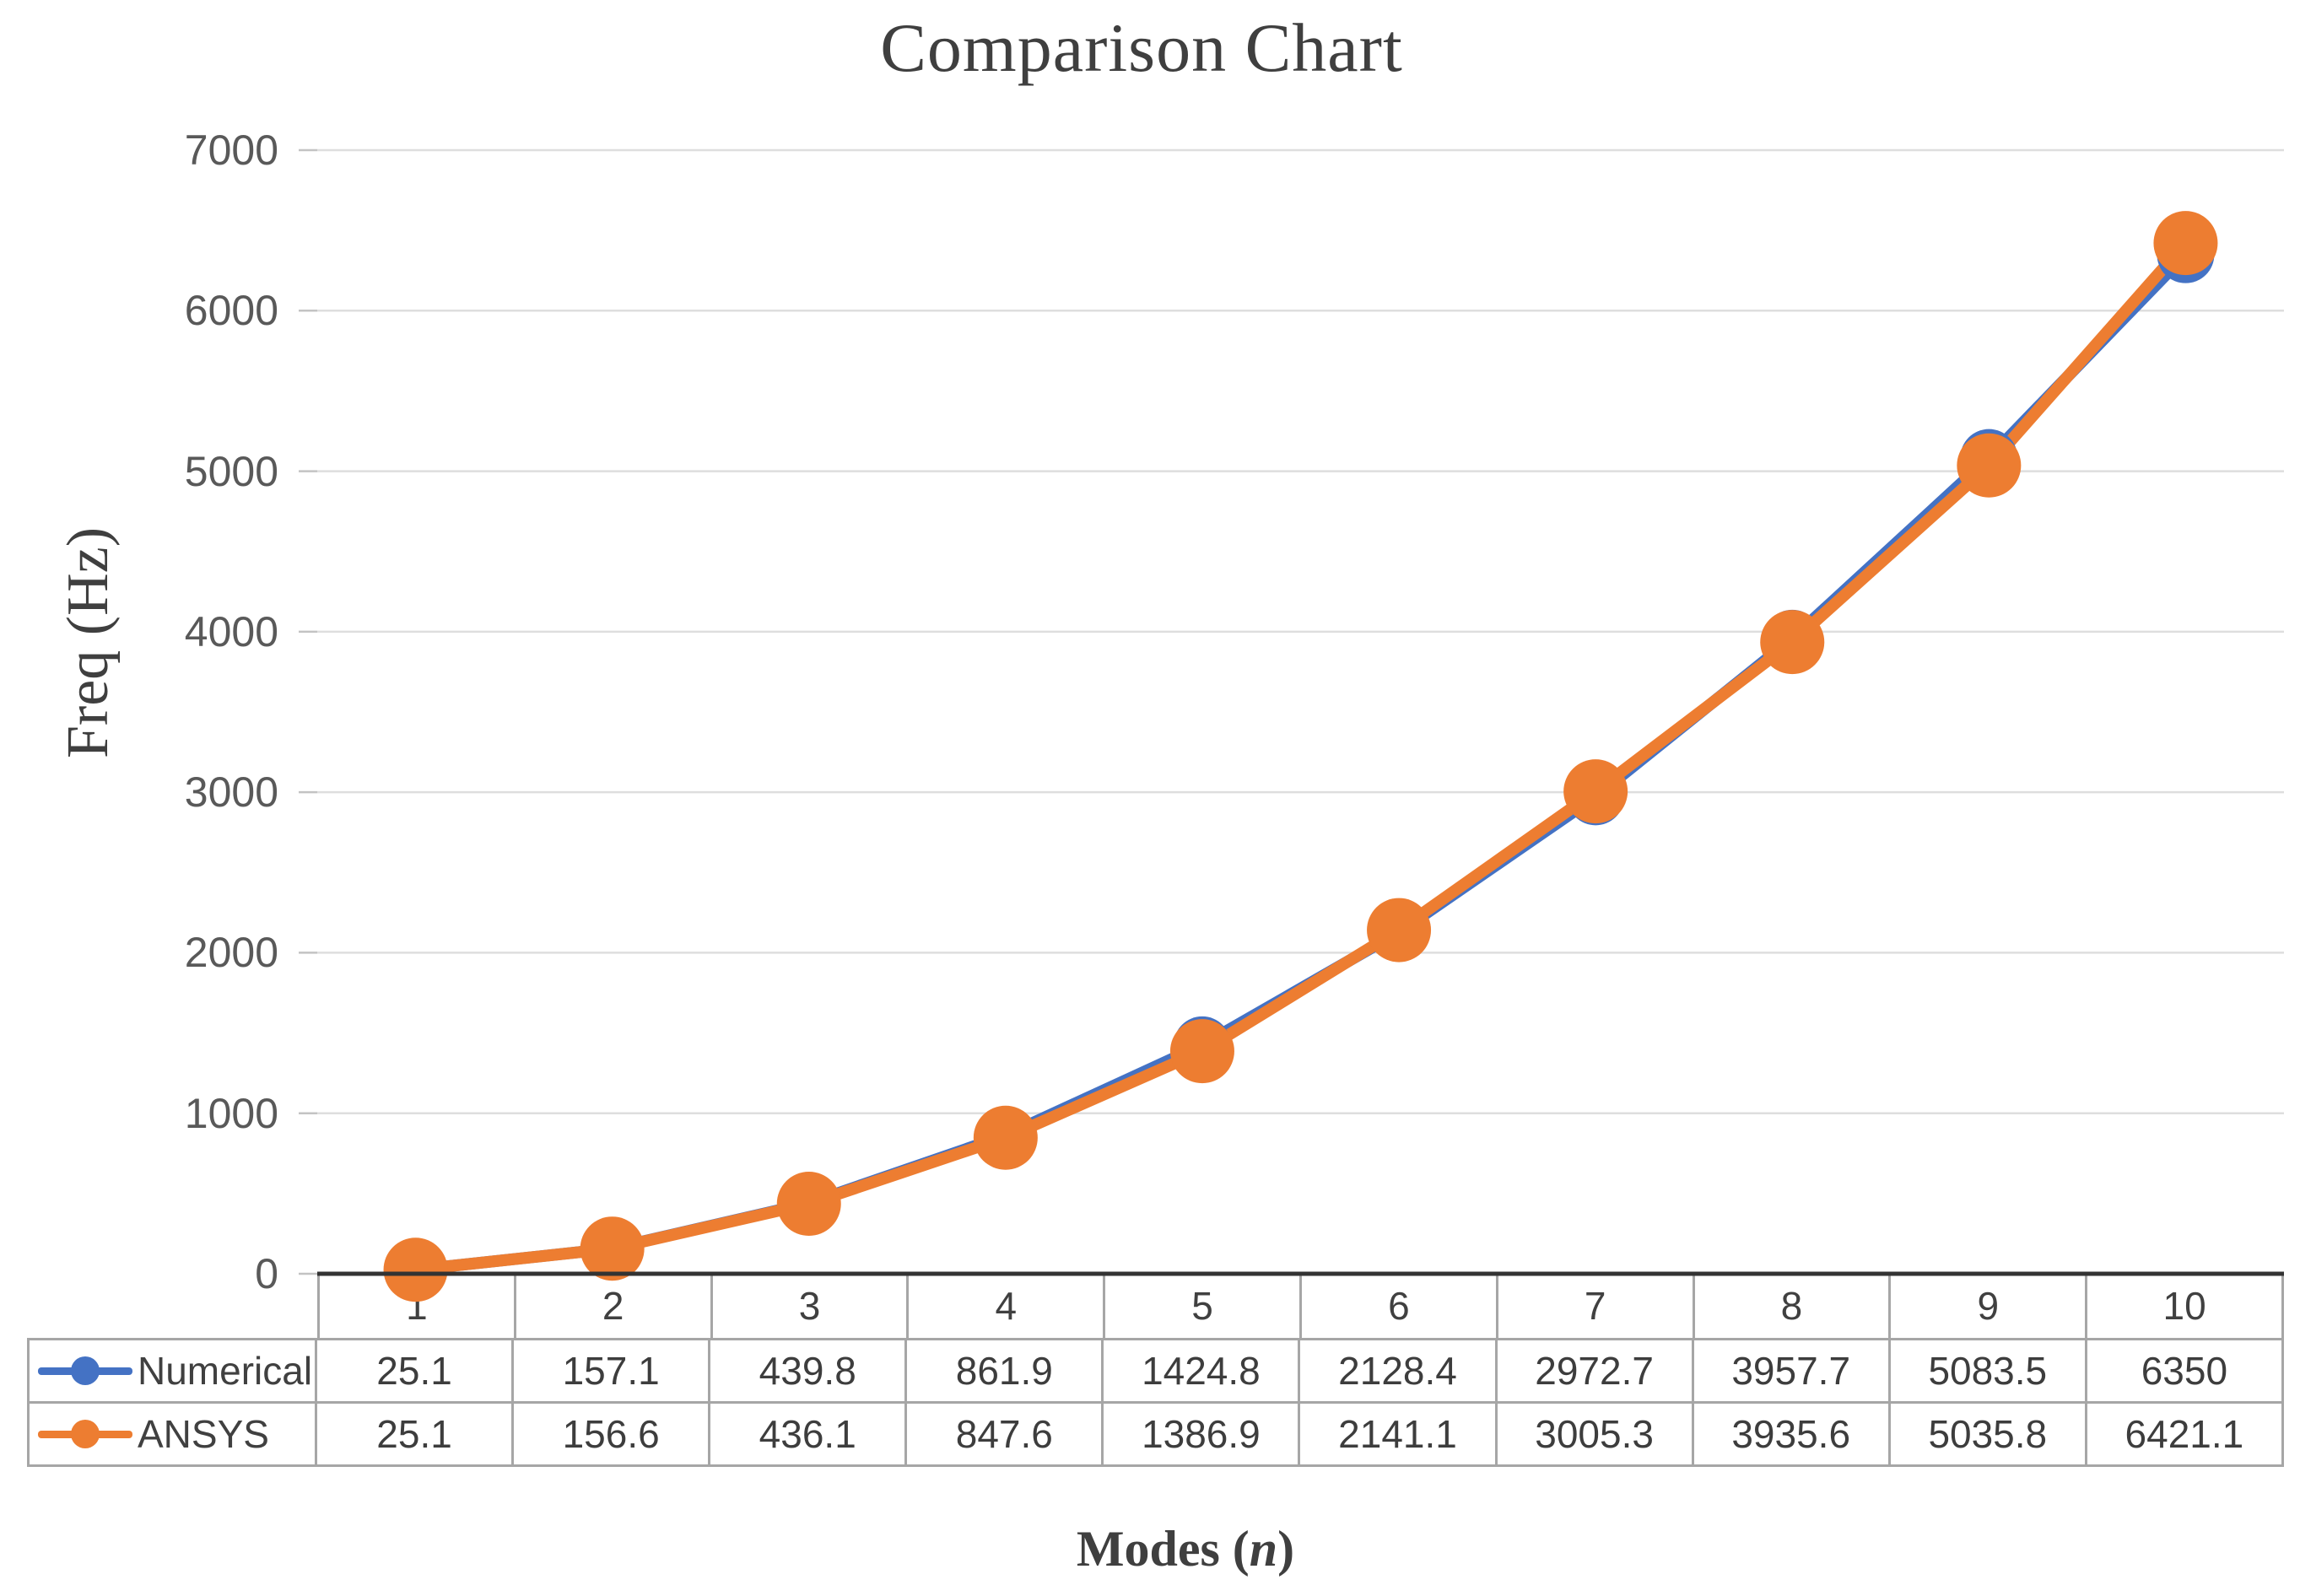 Image resolution: width=2300 pixels, height=1596 pixels. What do you see at coordinates (88, 642) in the screenshot?
I see `y-axis-title: Freq (Hz)` at bounding box center [88, 642].